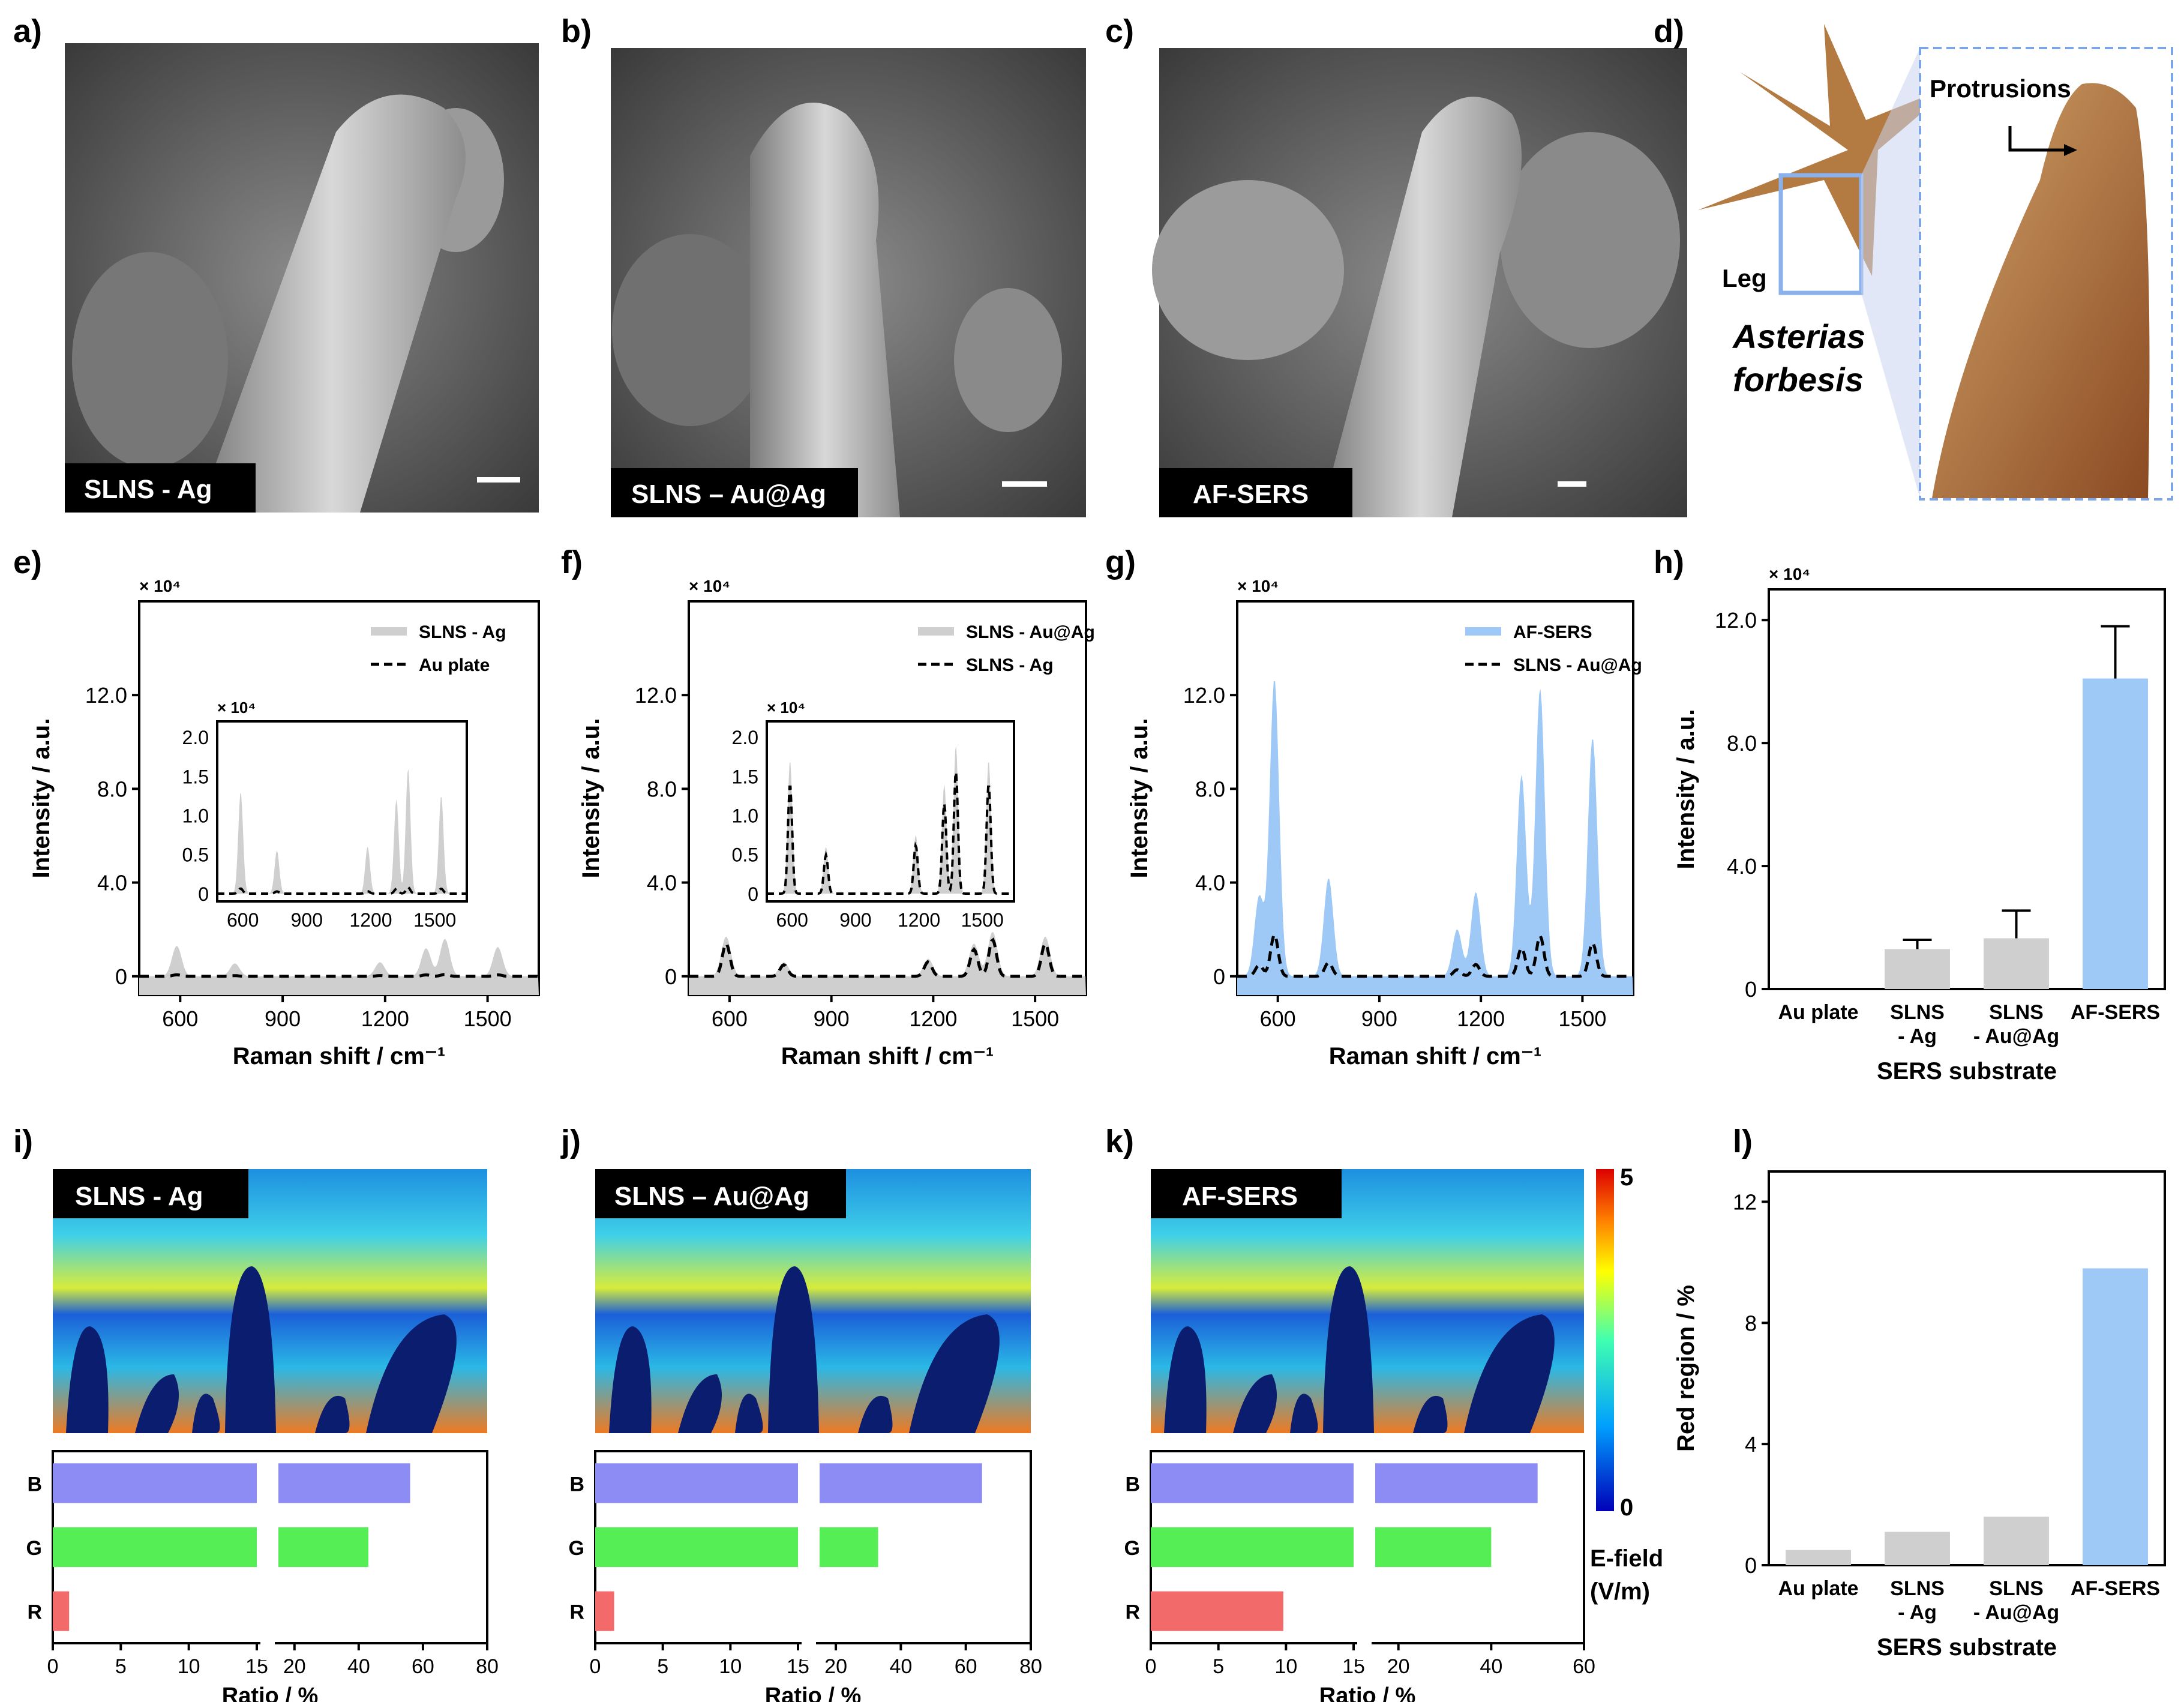 This screenshot has height=1702, width=2184. What do you see at coordinates (890, 833) in the screenshot?
I see `inset-dashed-line` at bounding box center [890, 833].